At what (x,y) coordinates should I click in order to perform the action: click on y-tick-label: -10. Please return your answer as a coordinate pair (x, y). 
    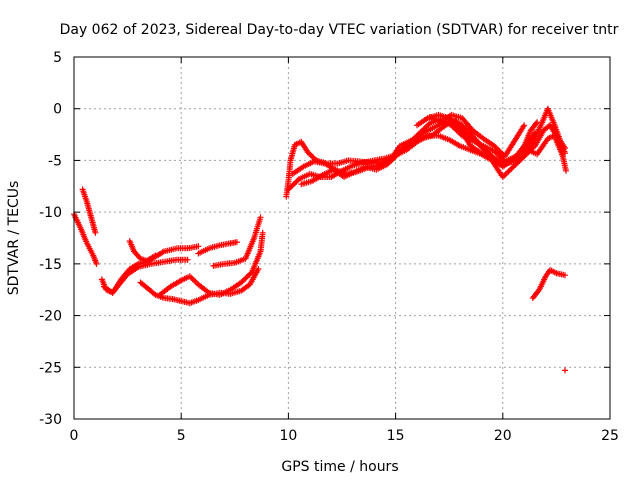
    Looking at the image, I should click on (50, 213).